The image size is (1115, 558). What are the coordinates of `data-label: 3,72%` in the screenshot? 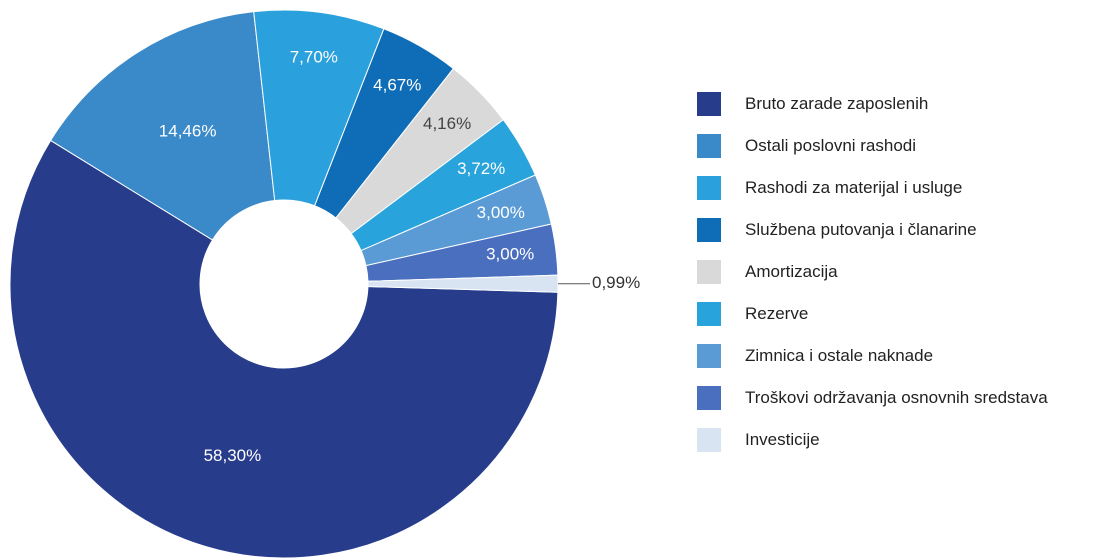 It's located at (481, 168).